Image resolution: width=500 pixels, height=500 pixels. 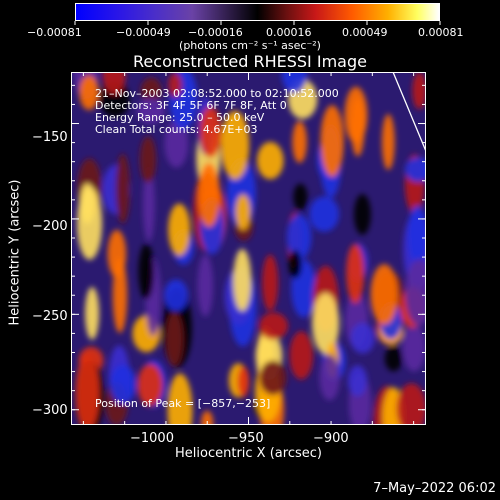 What do you see at coordinates (54, 32) in the screenshot?
I see `colorbar-tick-label: −0.00081` at bounding box center [54, 32].